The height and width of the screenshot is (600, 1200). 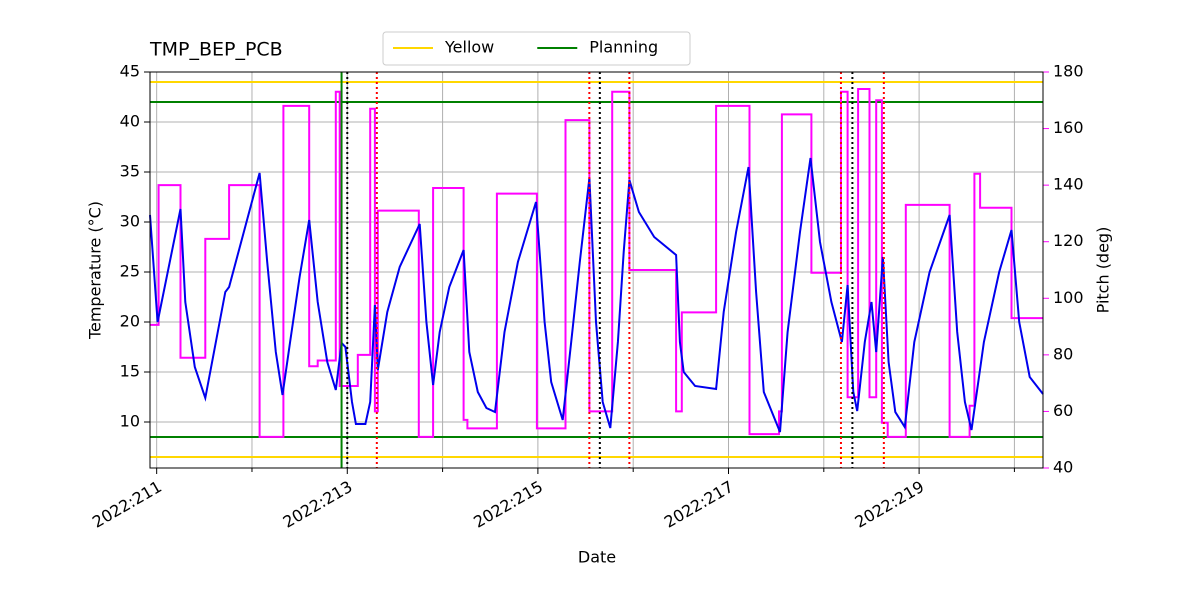 What do you see at coordinates (623, 47) in the screenshot?
I see `legend-label: Planning` at bounding box center [623, 47].